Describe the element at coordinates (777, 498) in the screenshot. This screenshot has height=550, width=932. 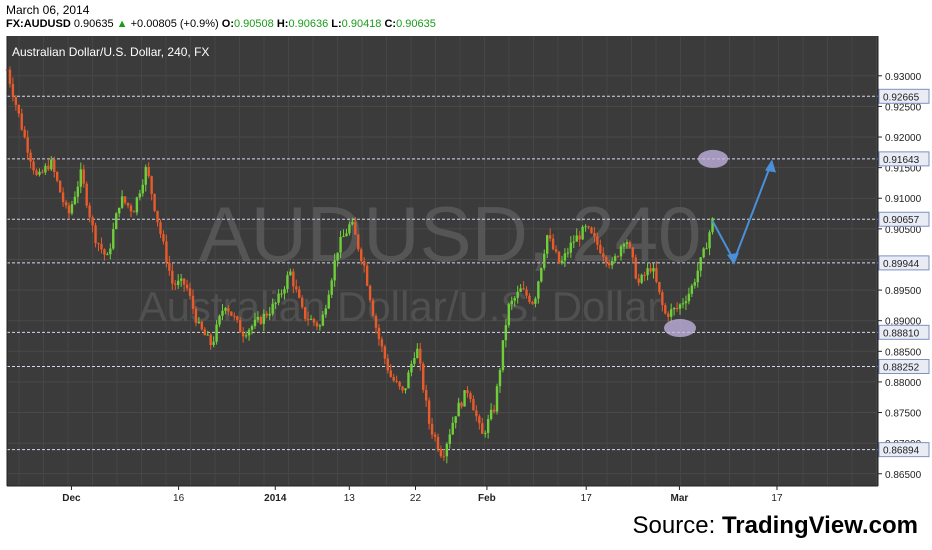
I see `x-tick-label: 17` at that location.